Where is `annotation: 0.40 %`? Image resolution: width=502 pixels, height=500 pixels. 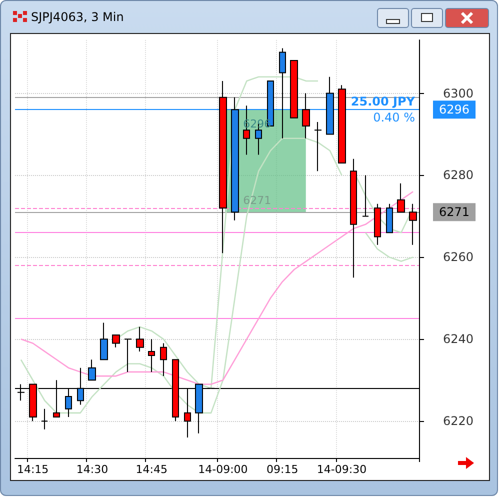
annotation: 0.40 % is located at coordinates (394, 117).